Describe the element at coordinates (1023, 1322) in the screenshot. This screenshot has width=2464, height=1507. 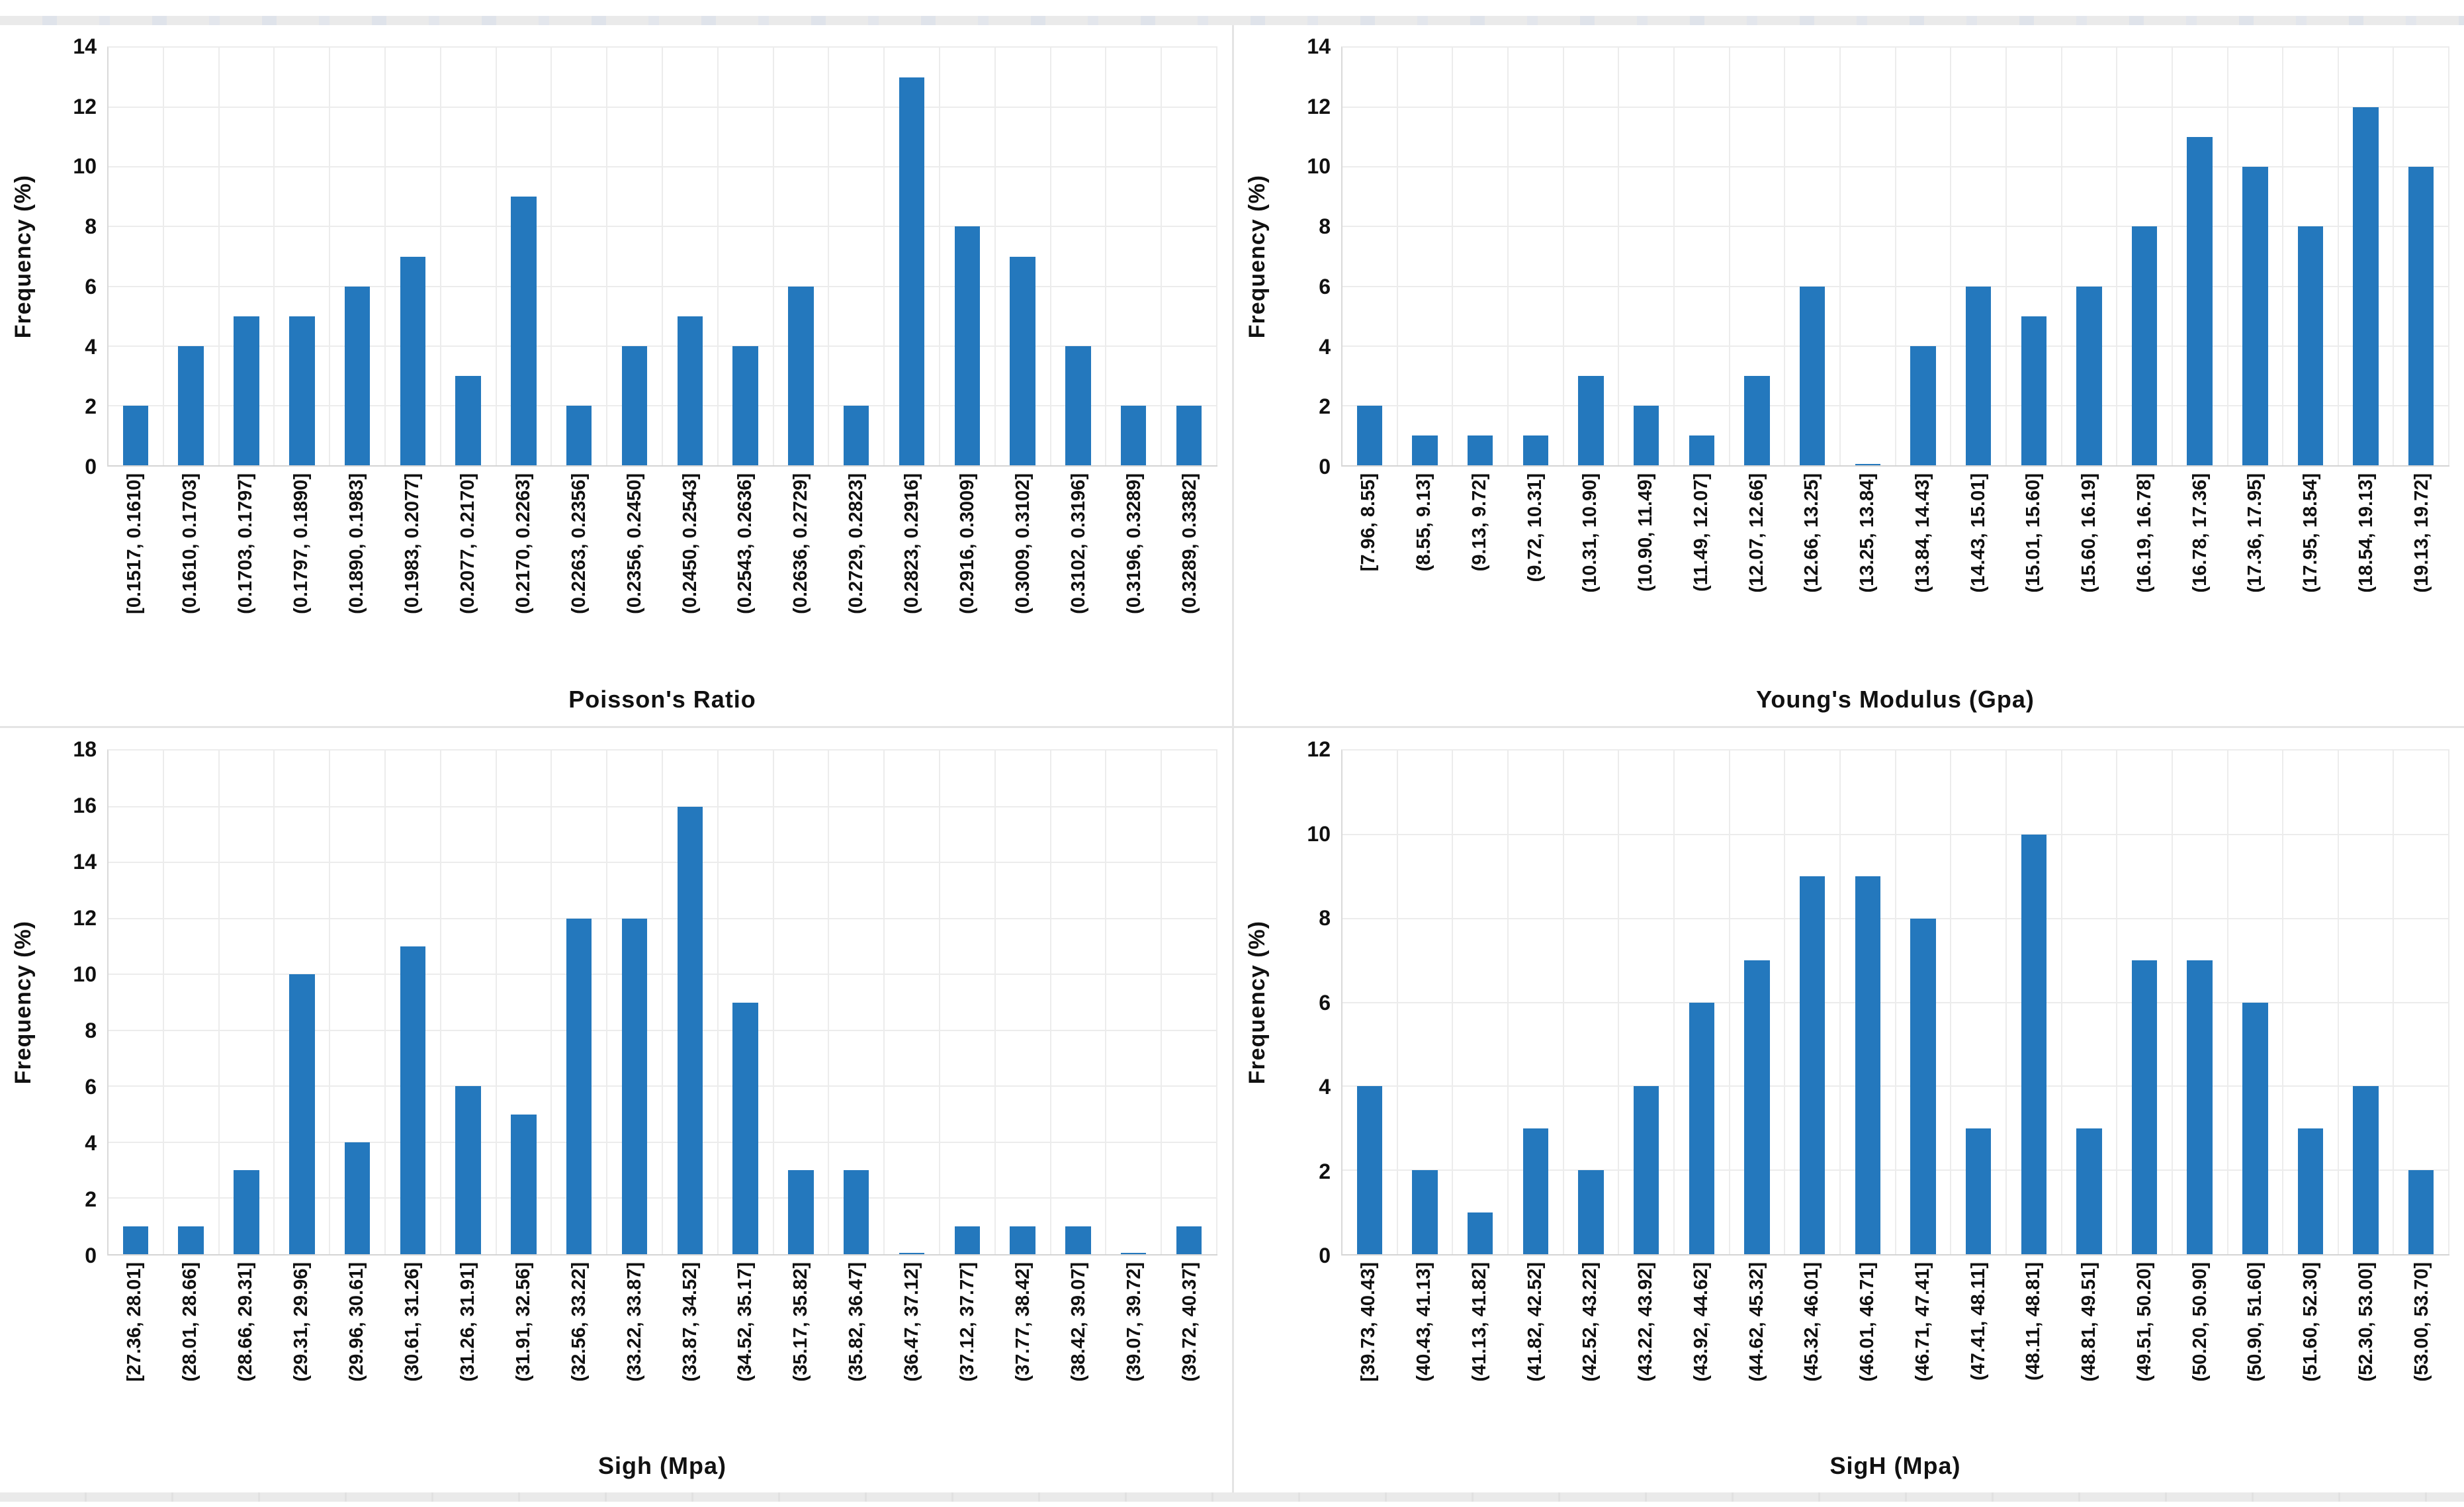
I see `x-tick-label: (37.77, 38.42]` at that location.